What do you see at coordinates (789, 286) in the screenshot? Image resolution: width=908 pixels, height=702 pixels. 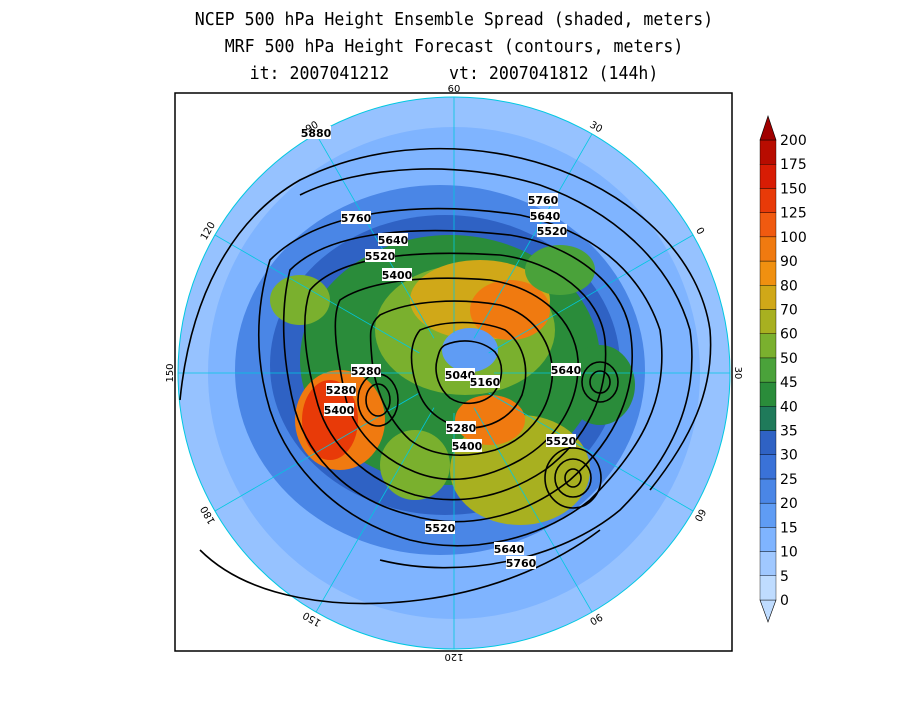 I see `colorbar-tick-label: 80` at bounding box center [789, 286].